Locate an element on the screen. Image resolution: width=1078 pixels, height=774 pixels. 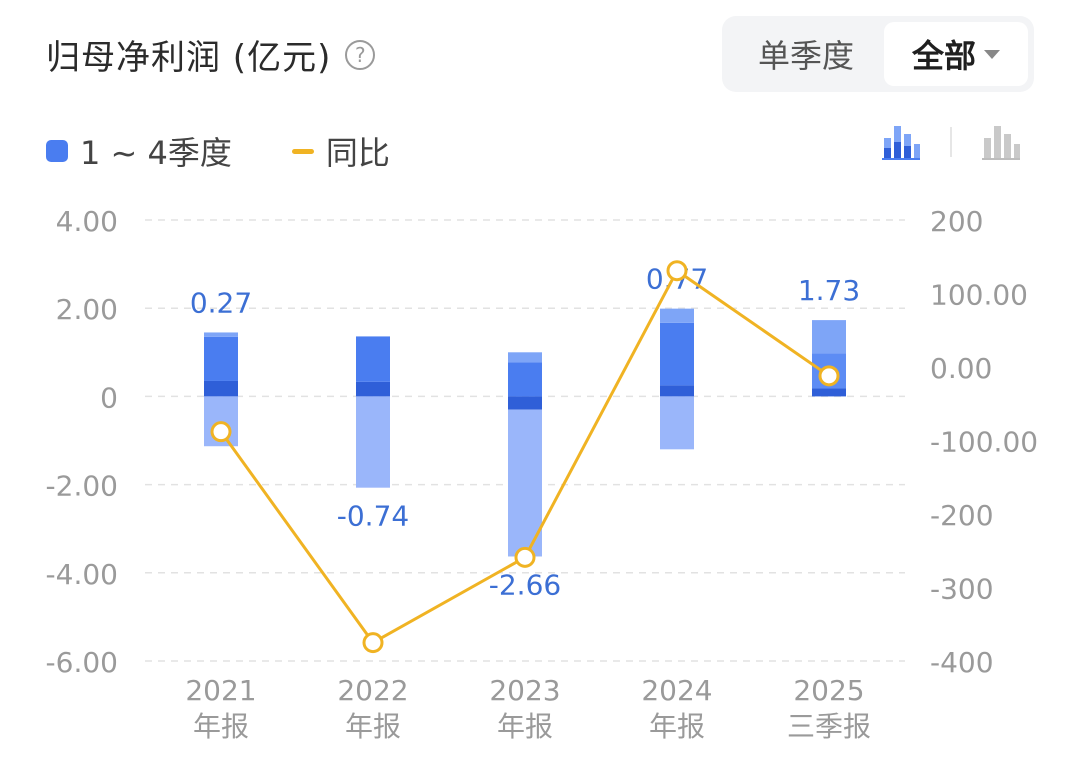
bar-total-label: -2.66 is located at coordinates (525, 584).